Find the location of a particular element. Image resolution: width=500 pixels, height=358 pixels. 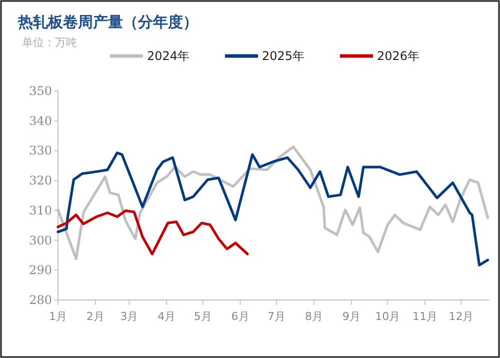

x-tick-label: 5月 is located at coordinates (203, 316).